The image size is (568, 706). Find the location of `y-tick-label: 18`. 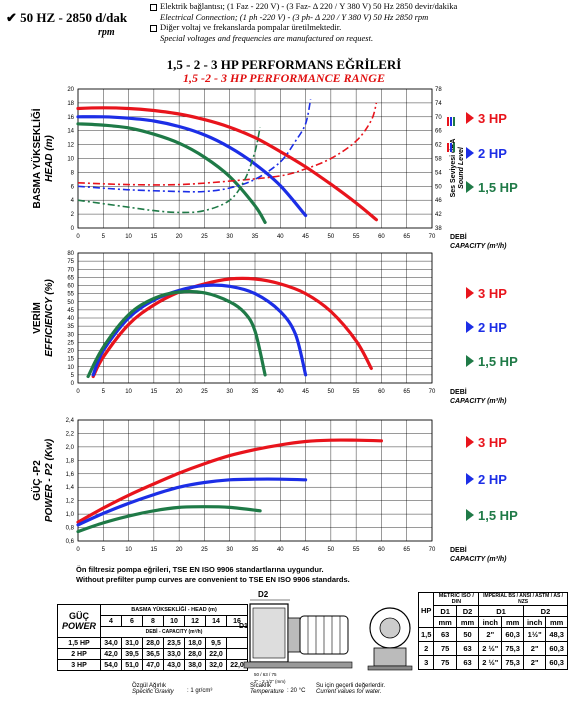

y-tick-label: 18 is located at coordinates (70, 104).